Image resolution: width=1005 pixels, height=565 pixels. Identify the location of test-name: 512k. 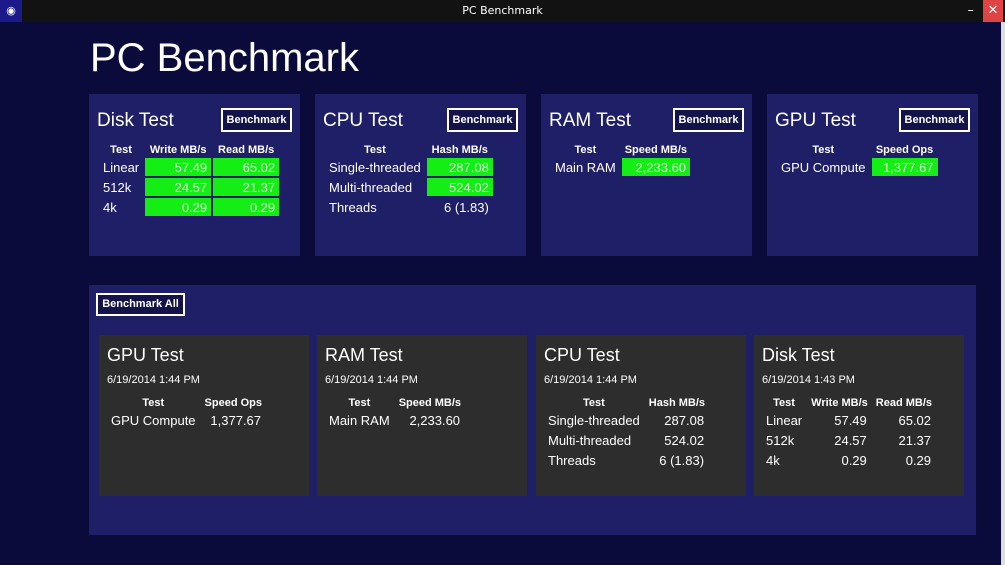
(117, 187).